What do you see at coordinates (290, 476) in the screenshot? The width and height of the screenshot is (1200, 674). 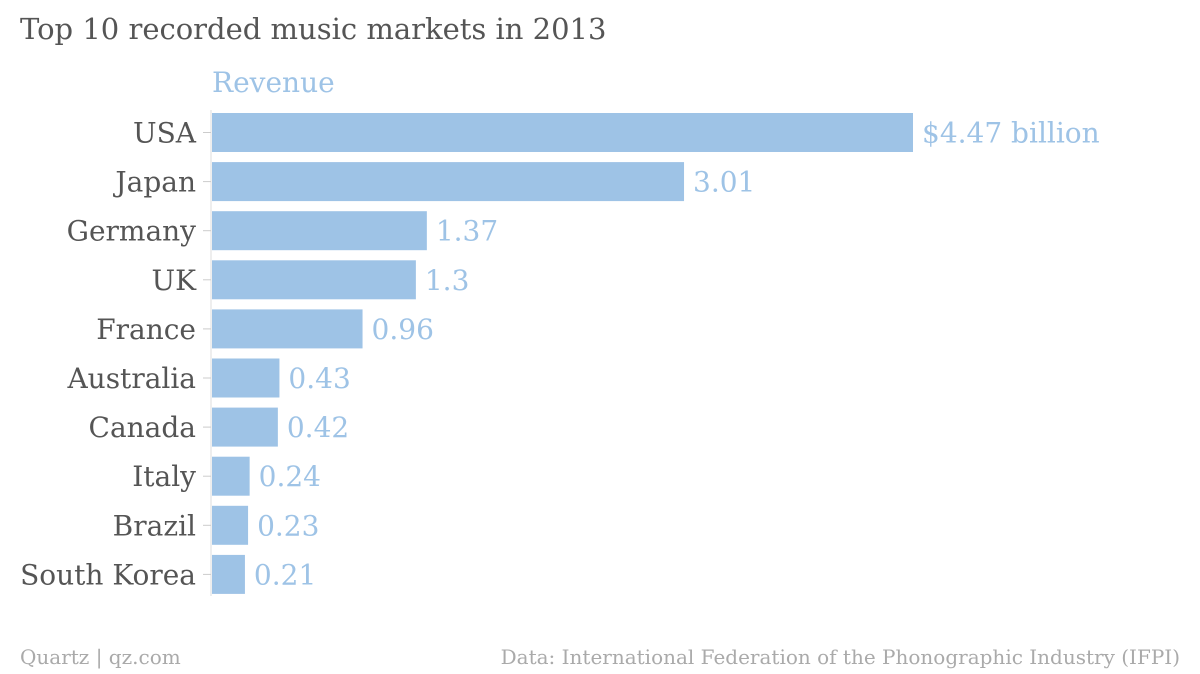 I see `value-label-italy: 0.24` at bounding box center [290, 476].